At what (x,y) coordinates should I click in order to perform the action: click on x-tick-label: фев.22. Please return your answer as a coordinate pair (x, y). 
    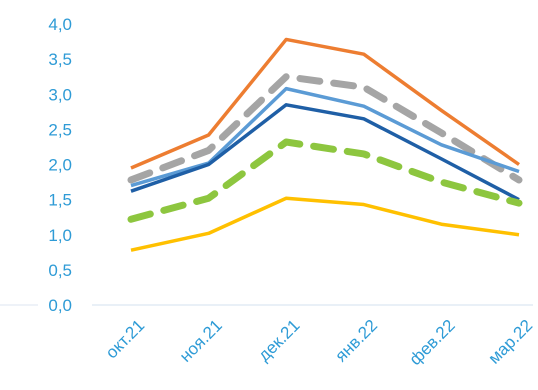
    Looking at the image, I should click on (432, 342).